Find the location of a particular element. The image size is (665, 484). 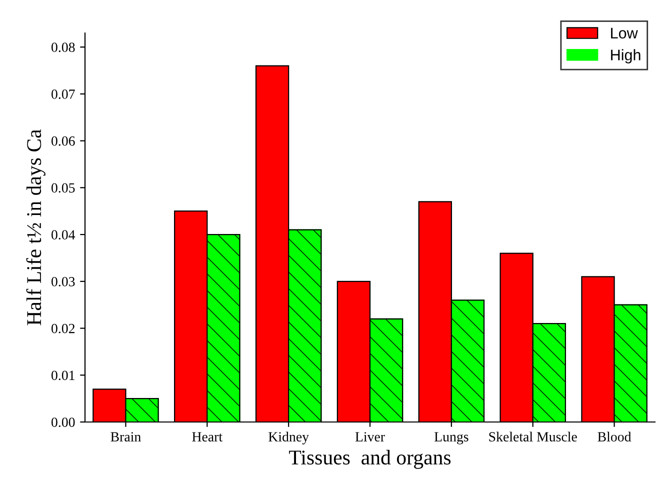

x-tick-label: Blood is located at coordinates (615, 437).